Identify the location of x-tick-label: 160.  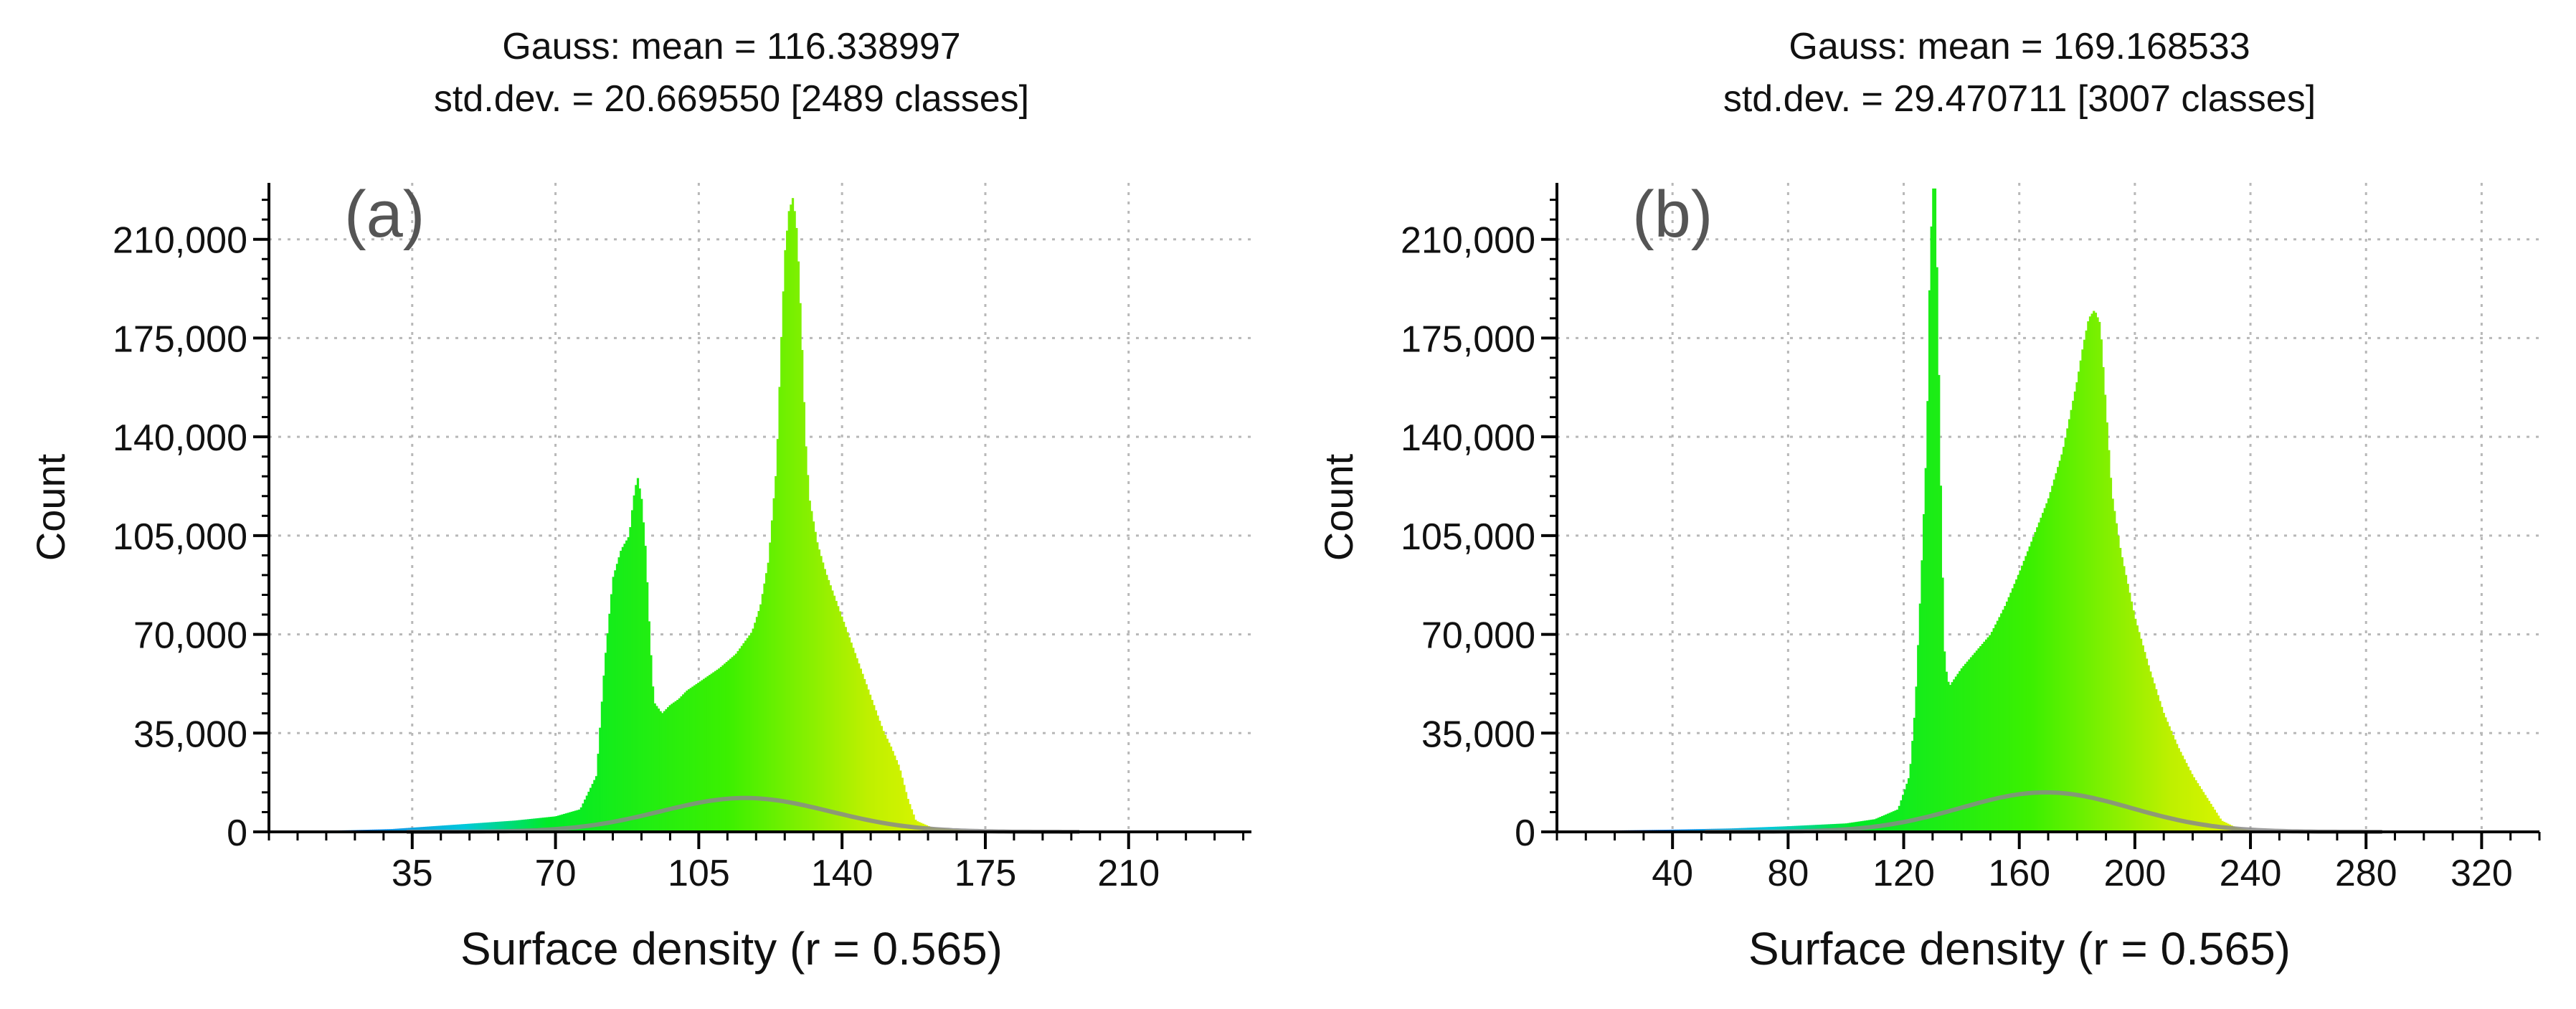
(2019, 874).